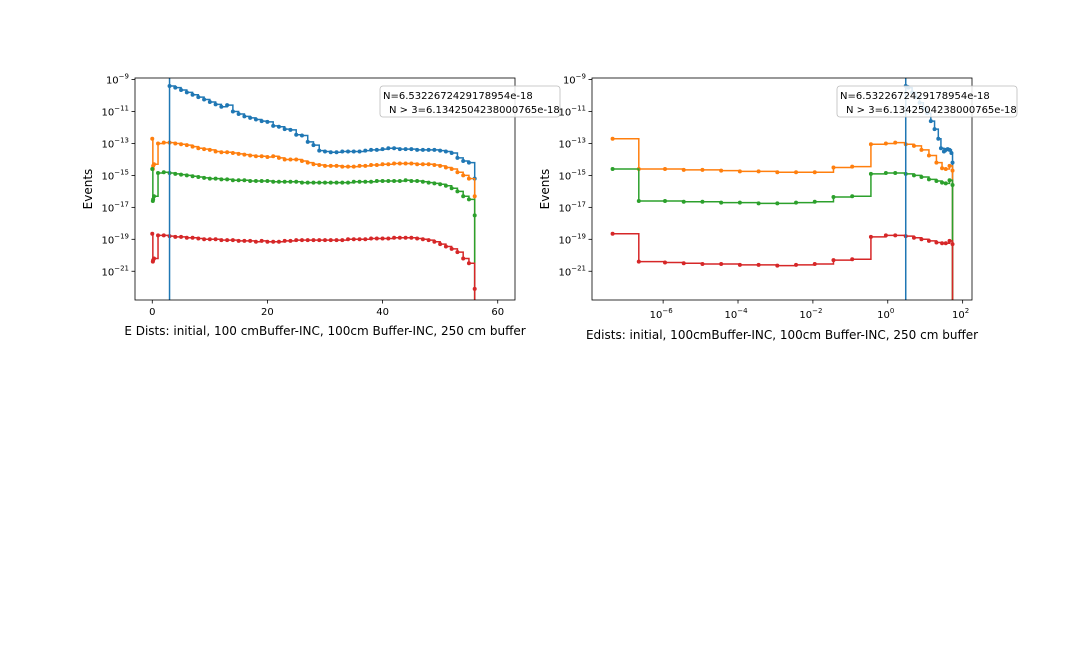  What do you see at coordinates (115, 112) in the screenshot?
I see `y-tick-label: 10−11` at bounding box center [115, 112].